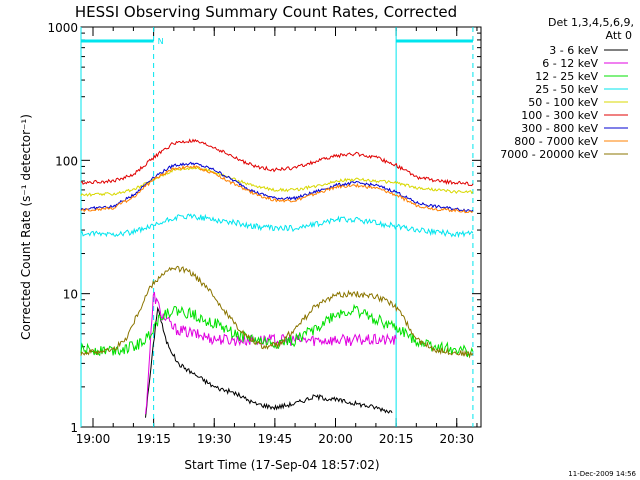 The height and width of the screenshot is (480, 640). Describe the element at coordinates (153, 439) in the screenshot. I see `x-tick-label: 19:15` at that location.